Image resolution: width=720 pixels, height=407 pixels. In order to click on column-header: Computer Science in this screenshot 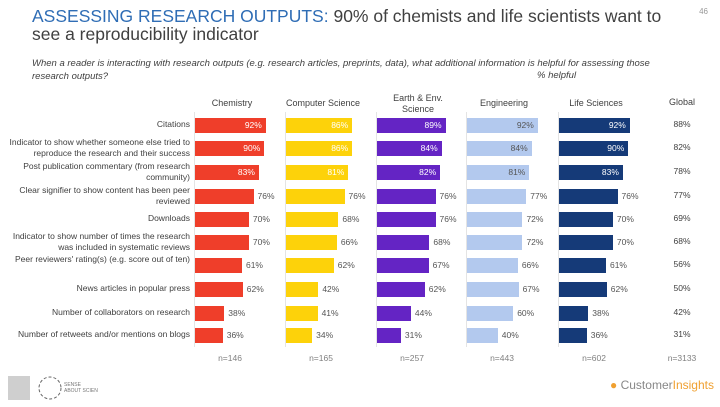, I will do `click(323, 103)`.